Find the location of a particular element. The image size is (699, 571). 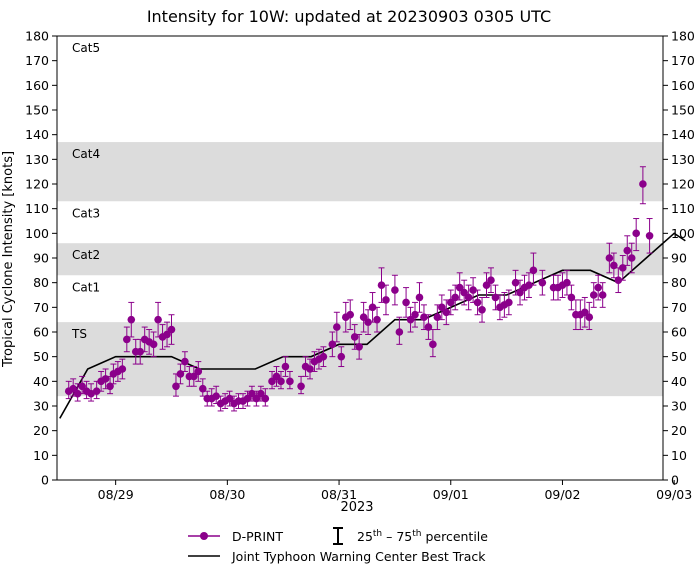

y-tick-label-left: 100 is located at coordinates (37, 233).